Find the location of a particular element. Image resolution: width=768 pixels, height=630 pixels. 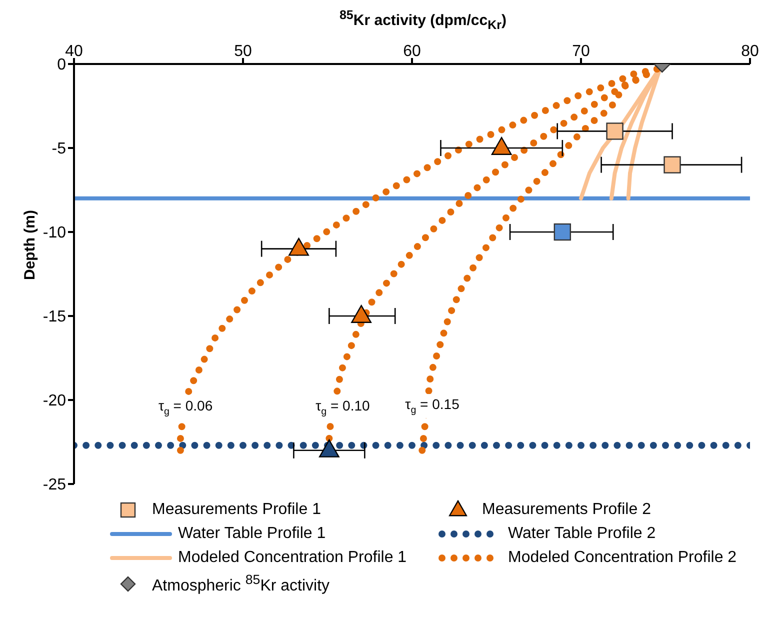

y-tick-label: -25 is located at coordinates (54, 485).